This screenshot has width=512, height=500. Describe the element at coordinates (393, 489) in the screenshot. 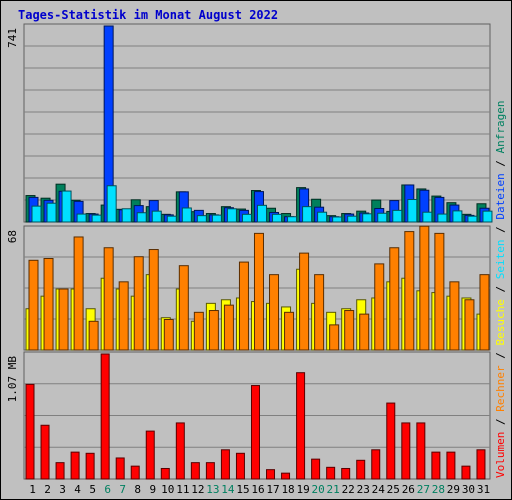

I see `day-label: 25` at that location.